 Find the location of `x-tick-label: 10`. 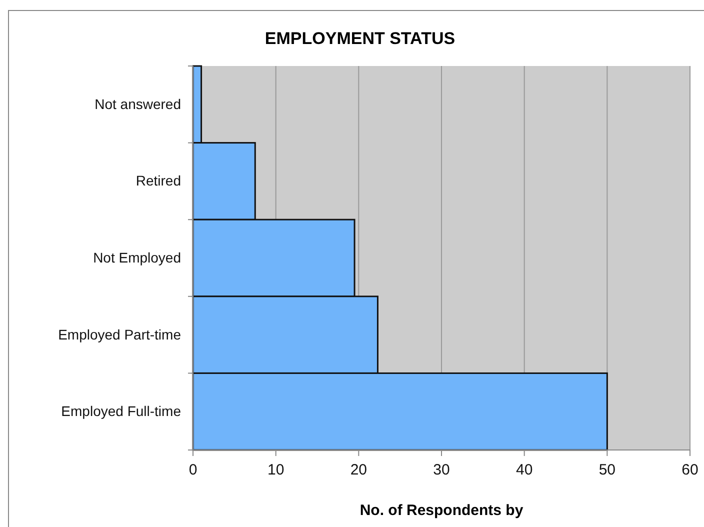

x-tick-label: 10 is located at coordinates (275, 470).